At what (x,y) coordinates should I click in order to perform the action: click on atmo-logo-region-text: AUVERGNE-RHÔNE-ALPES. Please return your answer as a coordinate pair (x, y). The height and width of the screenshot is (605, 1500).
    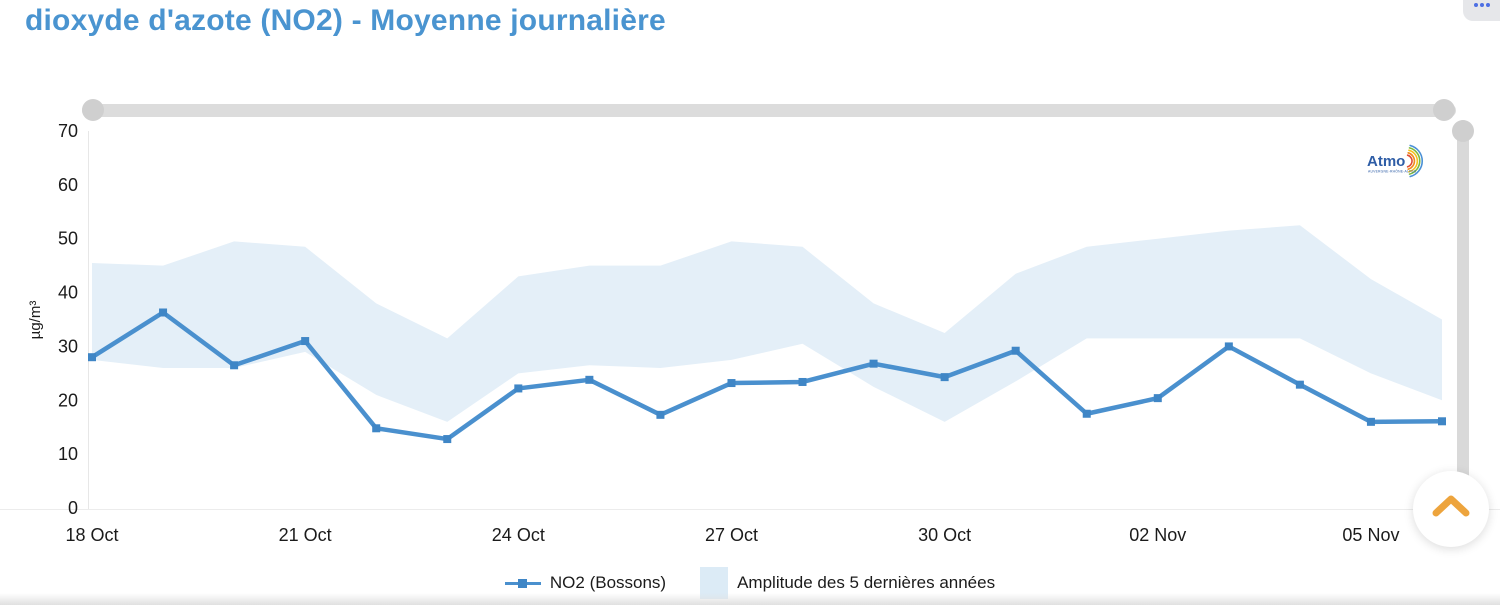
    Looking at the image, I should click on (1392, 171).